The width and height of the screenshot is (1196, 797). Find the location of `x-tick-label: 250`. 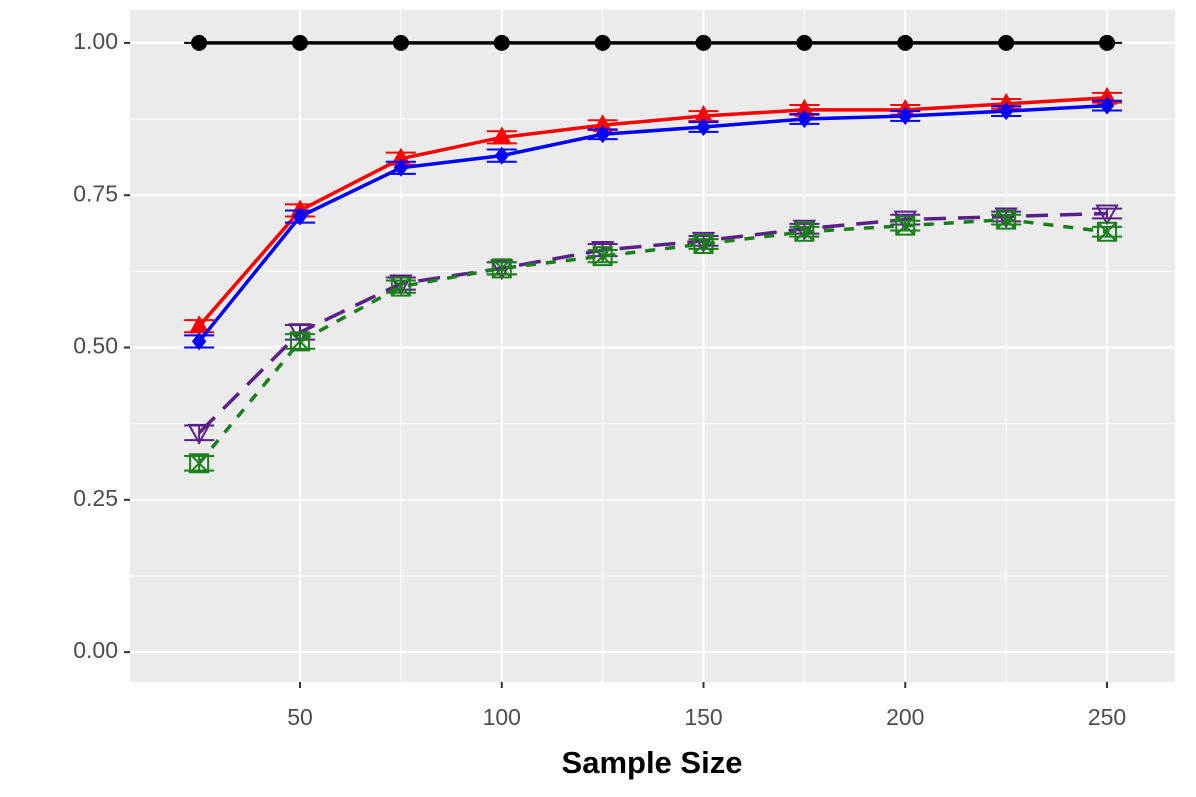

x-tick-label: 250 is located at coordinates (1107, 717).